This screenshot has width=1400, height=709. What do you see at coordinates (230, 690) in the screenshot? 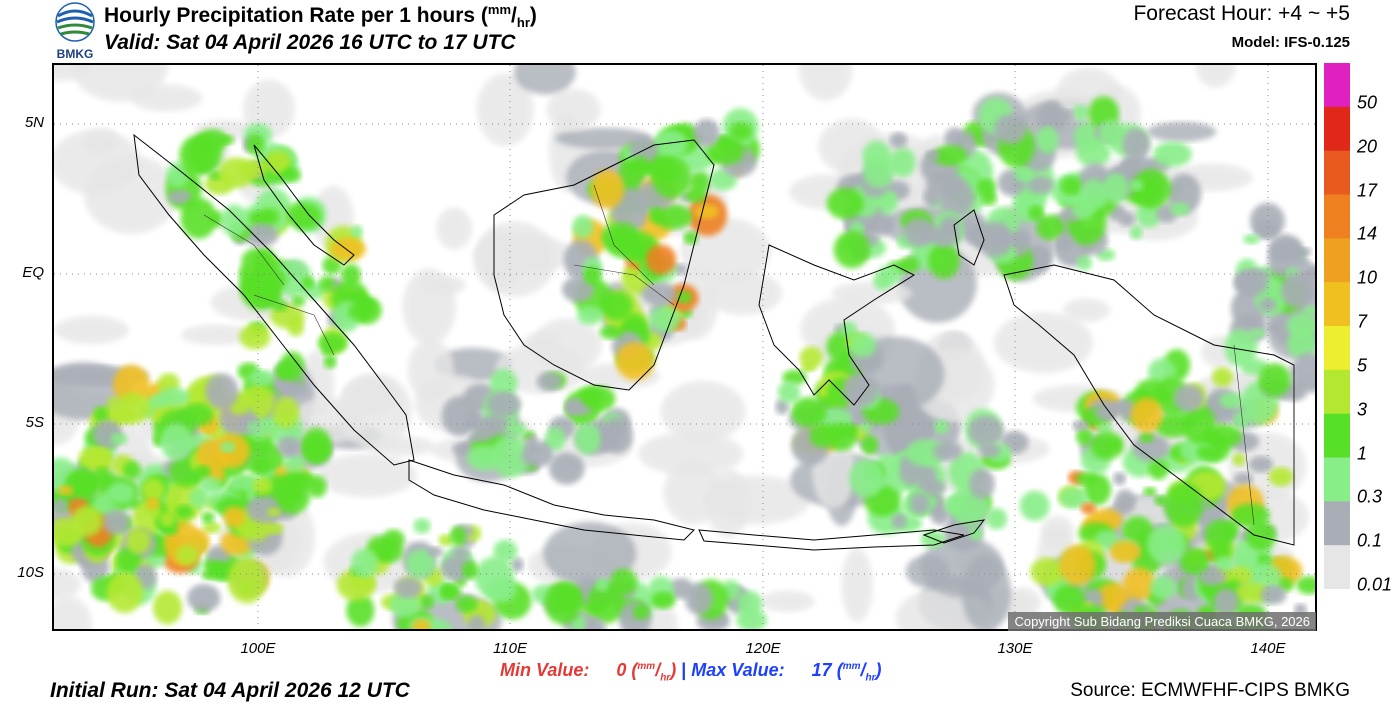
I see `initial-run: Initial Run: Sat 04 April 2026 12 UTC` at bounding box center [230, 690].